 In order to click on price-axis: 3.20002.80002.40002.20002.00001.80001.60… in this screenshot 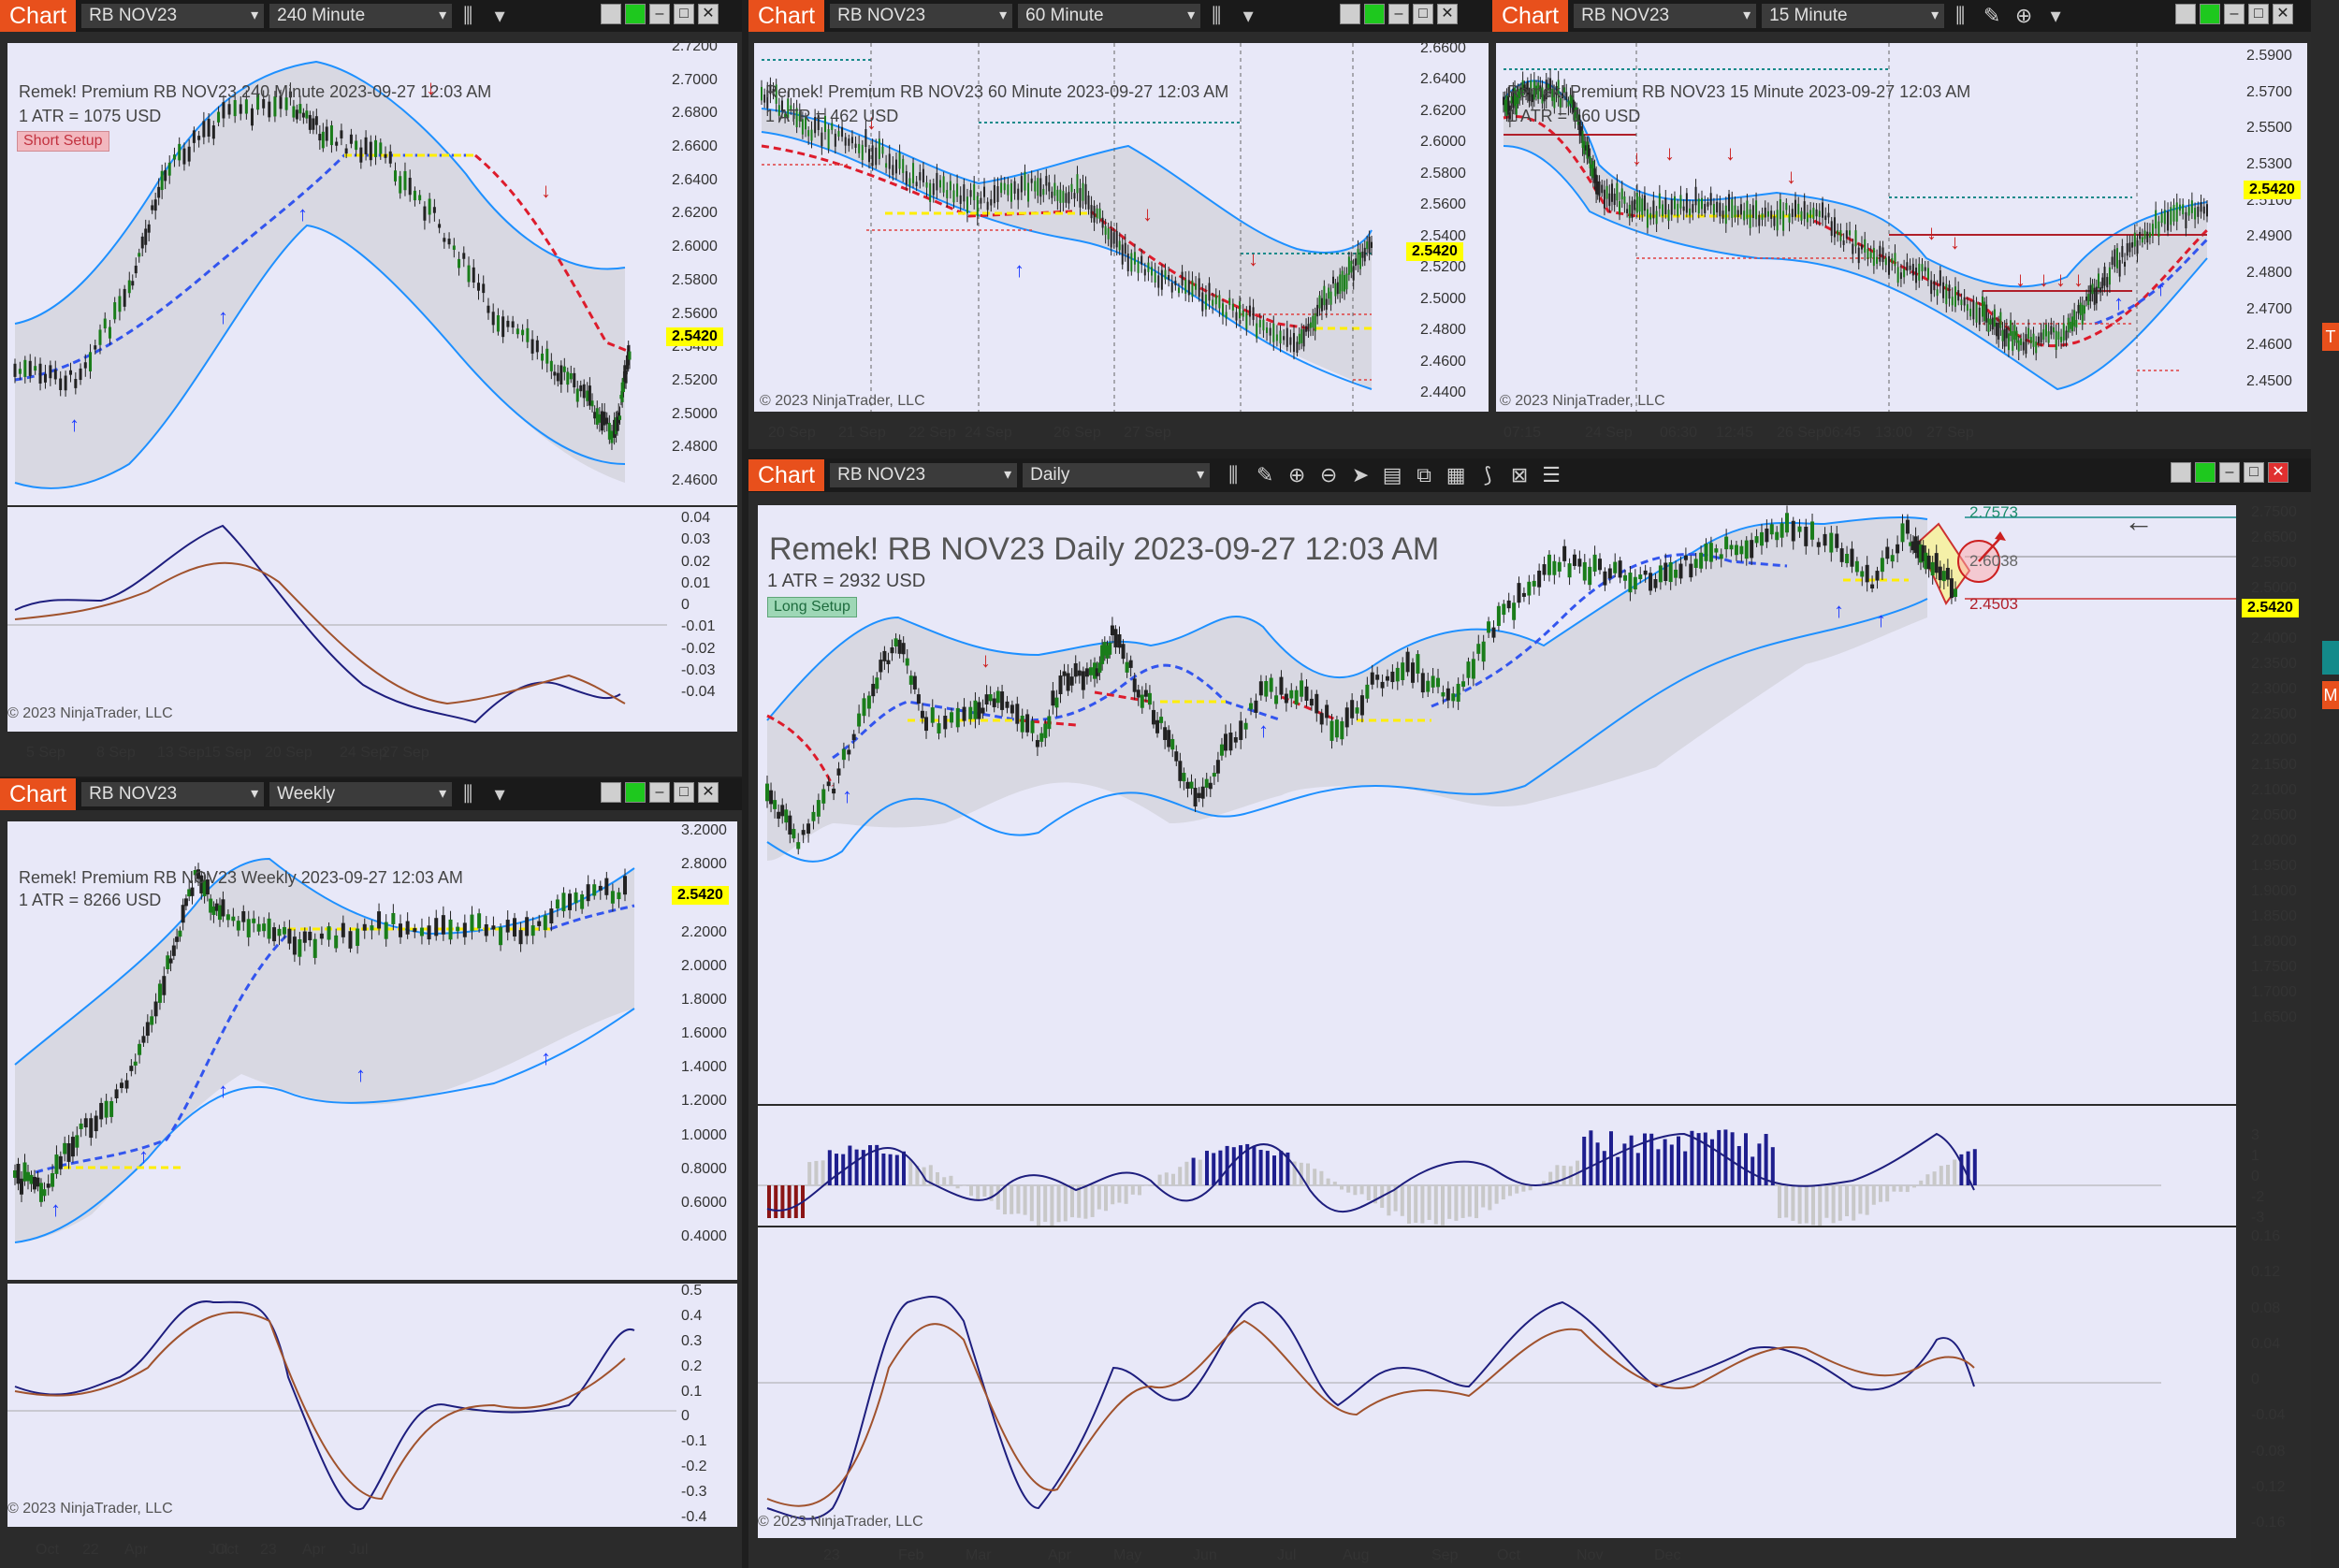, I will do `click(708, 1050)`.